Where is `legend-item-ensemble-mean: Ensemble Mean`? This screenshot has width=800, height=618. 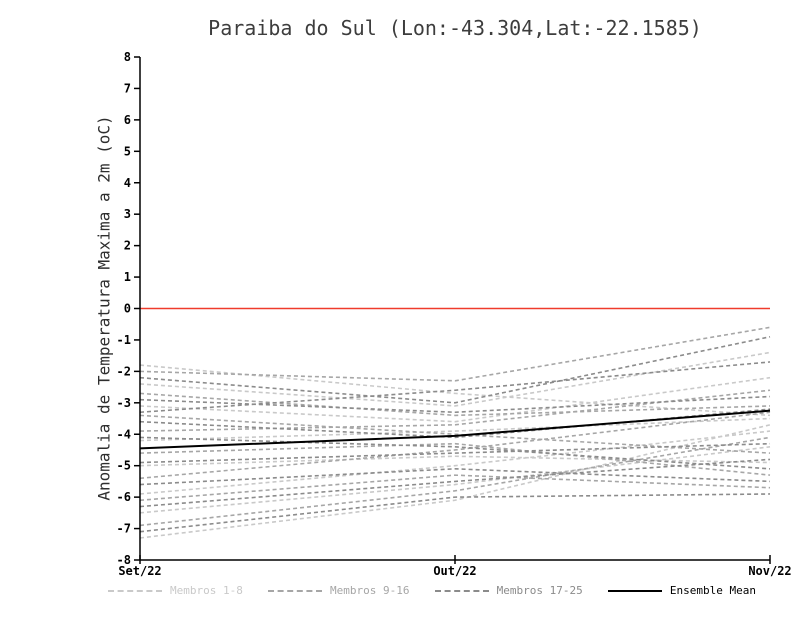
legend-item-ensemble-mean: Ensemble Mean is located at coordinates (681, 590).